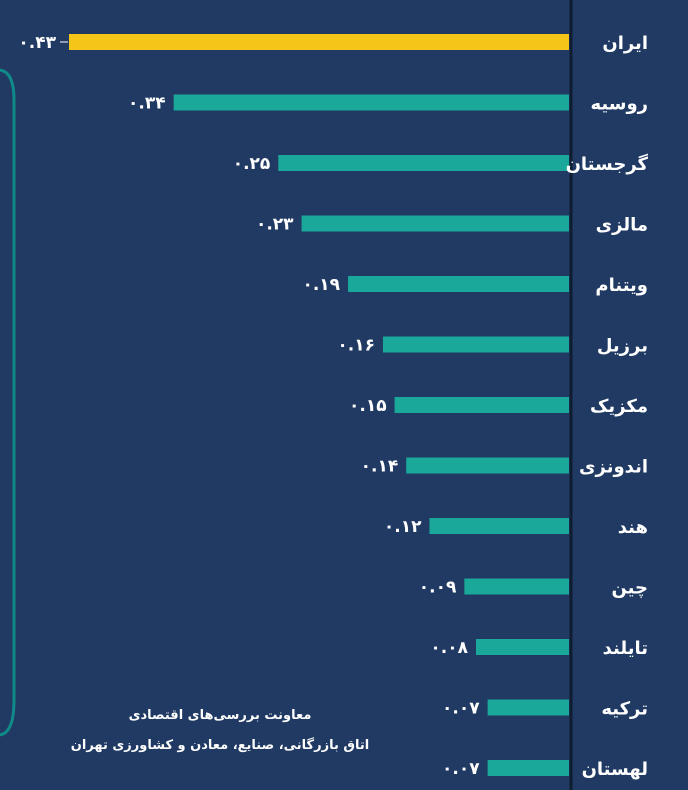 Image resolution: width=688 pixels, height=790 pixels. Describe the element at coordinates (147, 104) in the screenshot. I see `value-label: ۰.۳۴` at that location.